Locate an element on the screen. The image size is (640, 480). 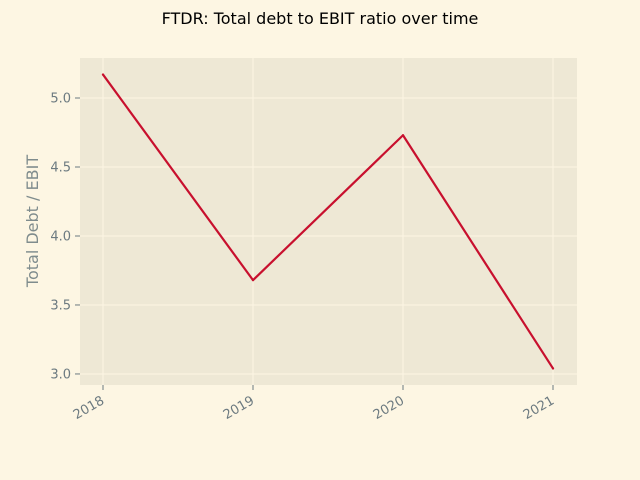
y-tick-label: 5.0 is located at coordinates (60, 99).